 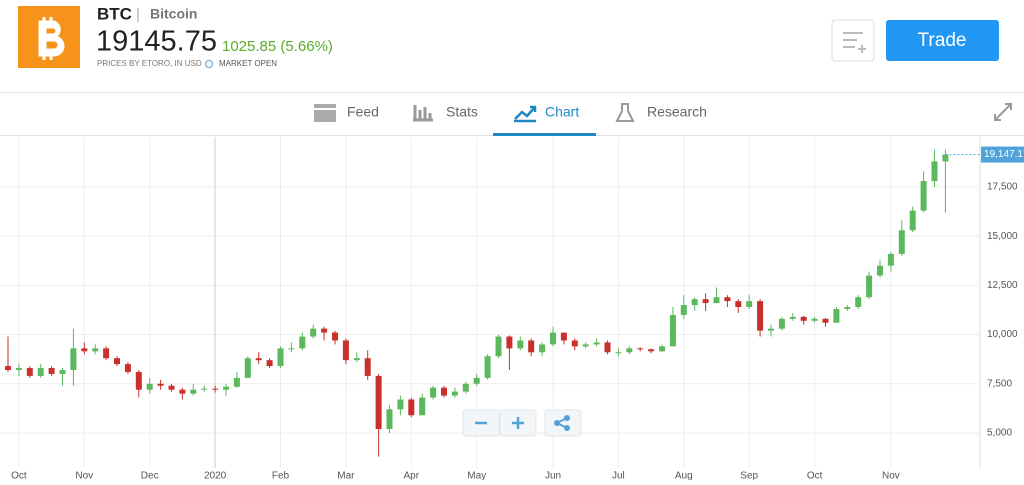 What do you see at coordinates (114, 13) in the screenshot?
I see `symbol: BTC` at bounding box center [114, 13].